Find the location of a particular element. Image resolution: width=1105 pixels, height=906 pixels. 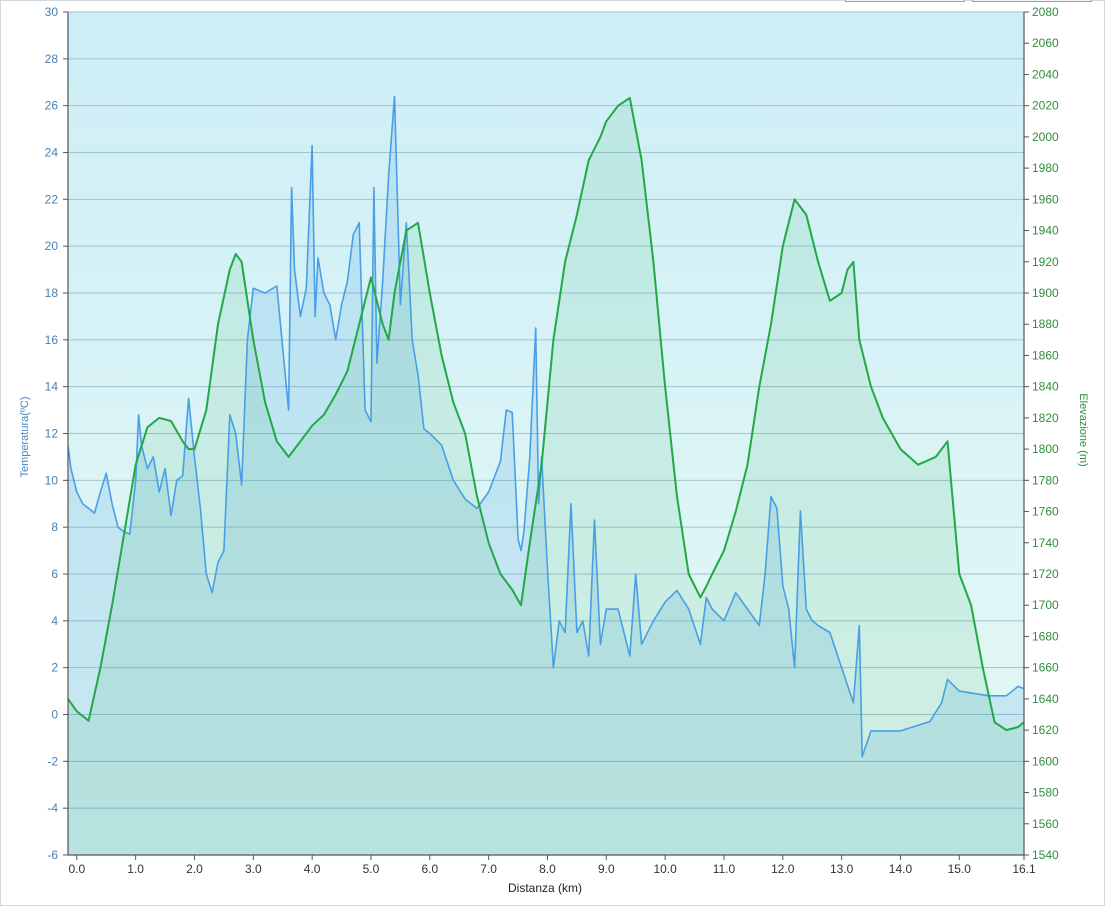

y1-tick-label: 26 is located at coordinates (52, 106).